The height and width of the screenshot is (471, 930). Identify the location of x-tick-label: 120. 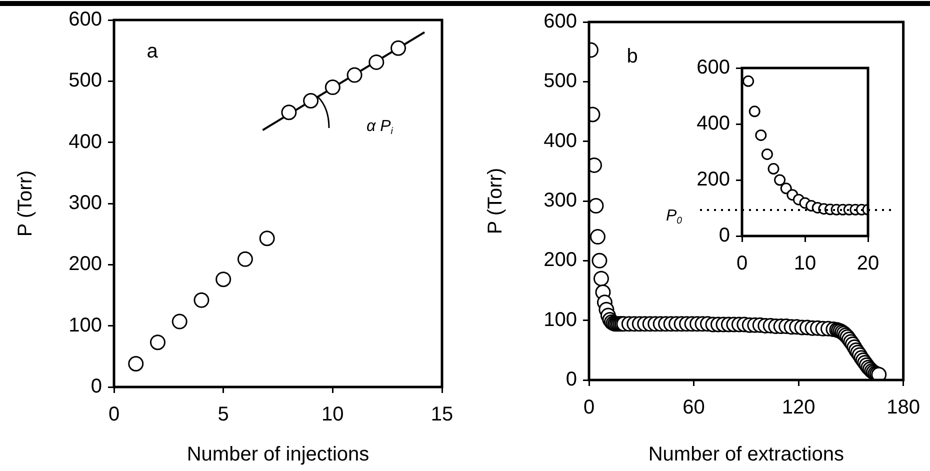
(799, 407).